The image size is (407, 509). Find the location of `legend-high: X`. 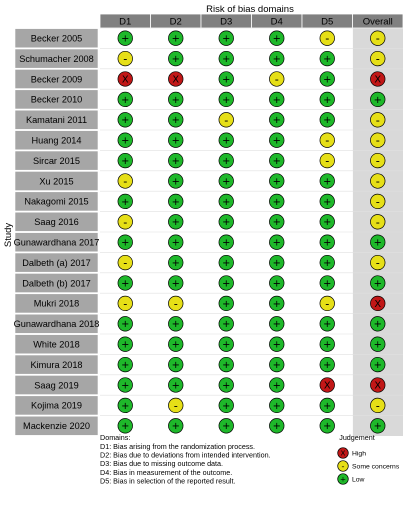

legend-high: X is located at coordinates (343, 453).